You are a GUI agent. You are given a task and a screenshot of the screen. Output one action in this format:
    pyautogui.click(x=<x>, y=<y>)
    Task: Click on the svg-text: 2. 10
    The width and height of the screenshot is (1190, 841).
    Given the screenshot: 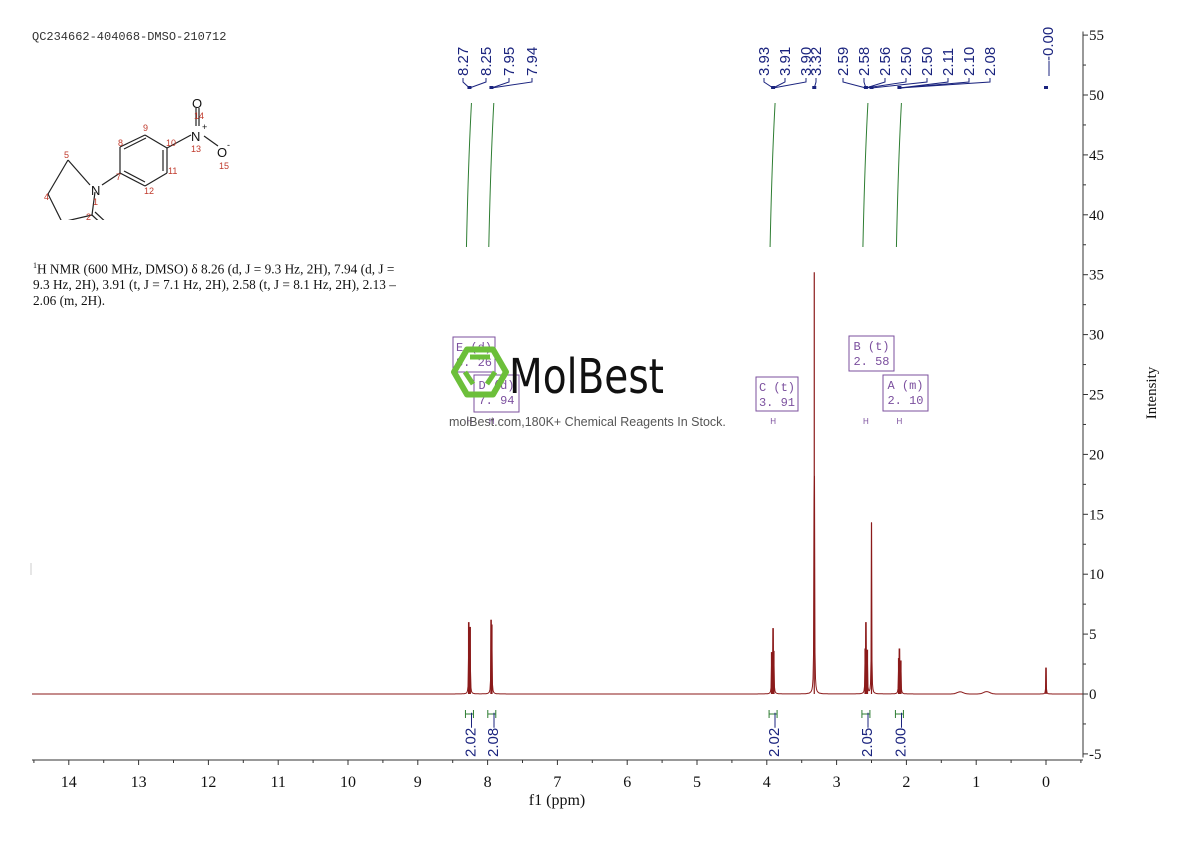 What is the action you would take?
    pyautogui.click(x=905, y=401)
    